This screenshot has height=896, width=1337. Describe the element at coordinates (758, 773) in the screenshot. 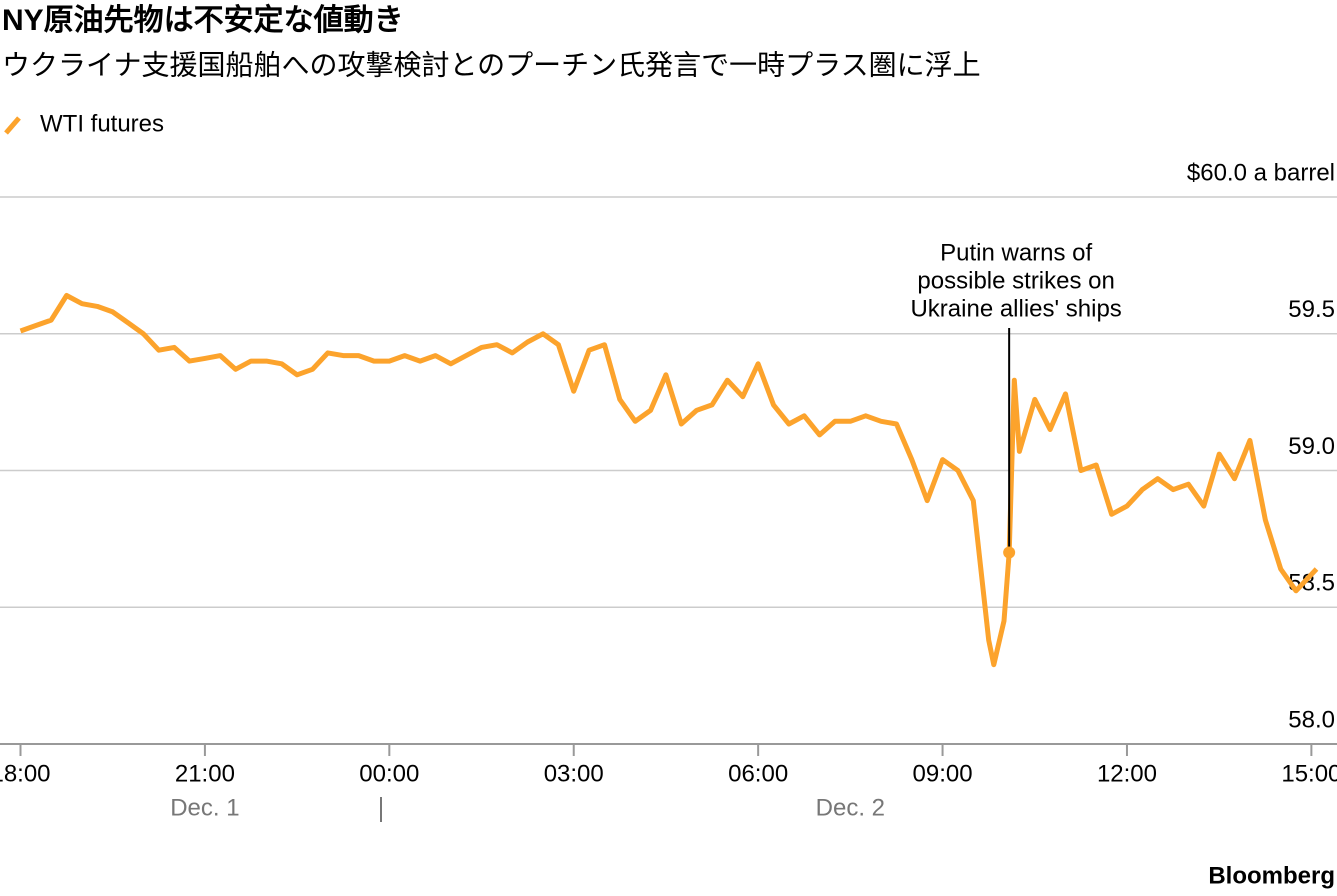

I see `x-tick-label: 06:00` at that location.